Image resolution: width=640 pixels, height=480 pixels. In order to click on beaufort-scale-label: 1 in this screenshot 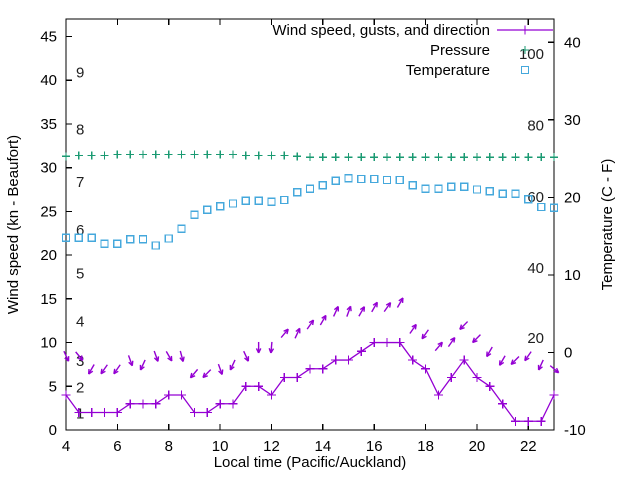, I will do `click(80, 414)`.